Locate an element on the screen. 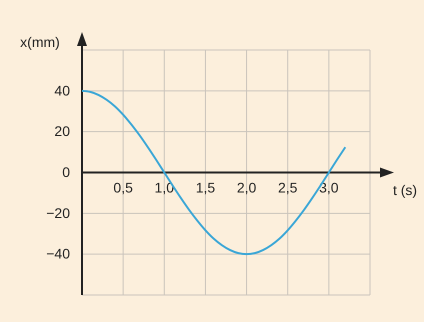 The image size is (424, 322). x-tick-label: 2,5 is located at coordinates (288, 187).